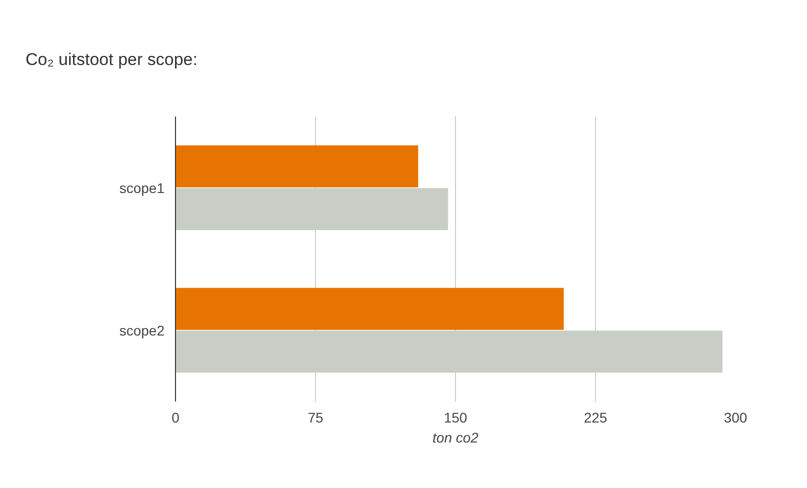  I want to click on x-tick-label: 225, so click(596, 418).